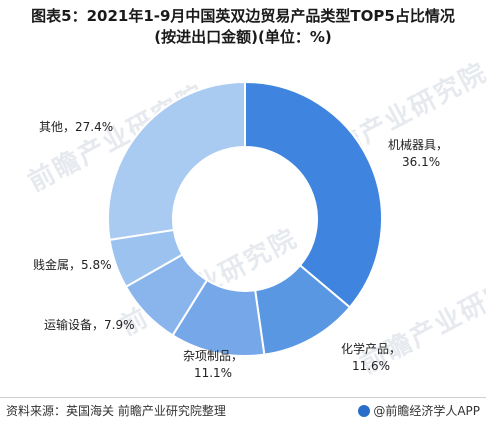 The image size is (486, 431). I want to click on slice-label-3: 杂项制品， 11.1%, so click(213, 364).